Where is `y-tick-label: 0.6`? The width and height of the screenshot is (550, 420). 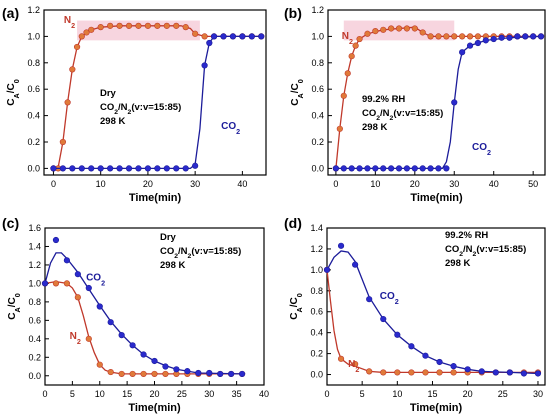
y-tick-label: 0.6 is located at coordinates (316, 312).